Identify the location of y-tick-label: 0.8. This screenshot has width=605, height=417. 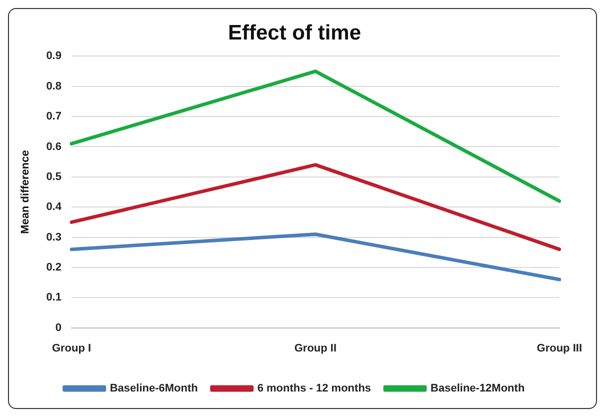
(54, 86).